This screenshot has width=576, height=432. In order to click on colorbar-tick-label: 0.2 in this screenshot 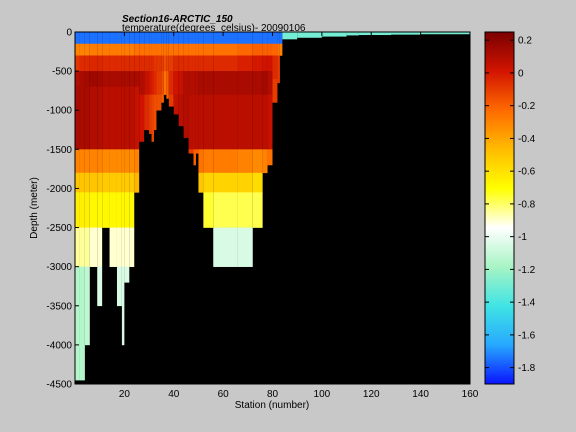, I will do `click(525, 41)`.